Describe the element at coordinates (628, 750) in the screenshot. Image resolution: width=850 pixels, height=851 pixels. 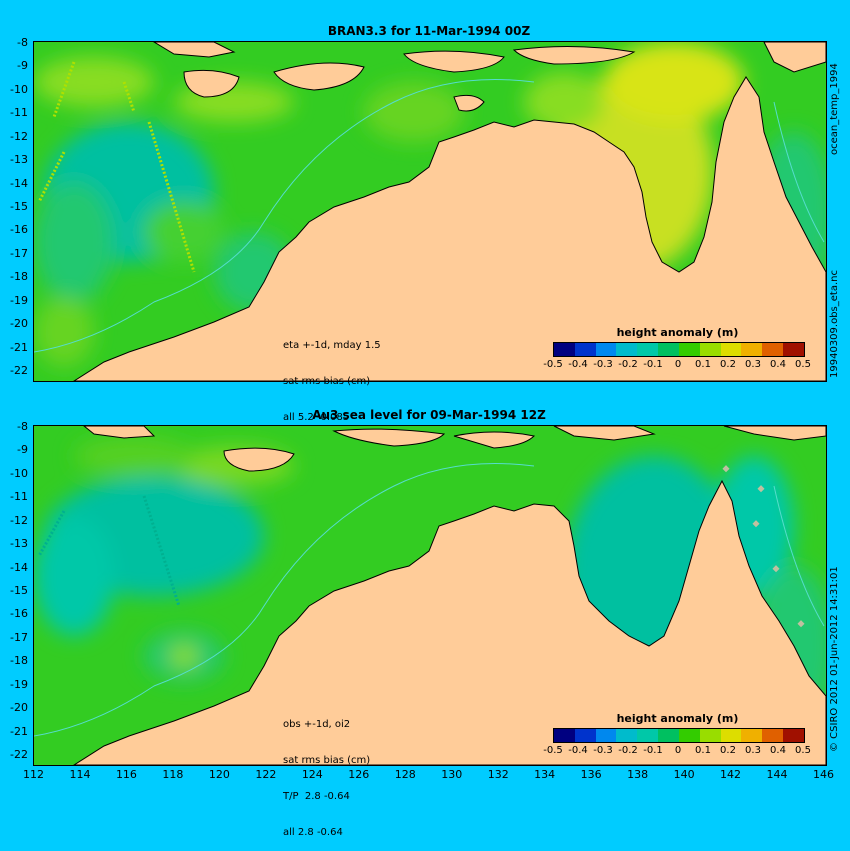
I see `colorbar-tick-label: -0.2` at that location.